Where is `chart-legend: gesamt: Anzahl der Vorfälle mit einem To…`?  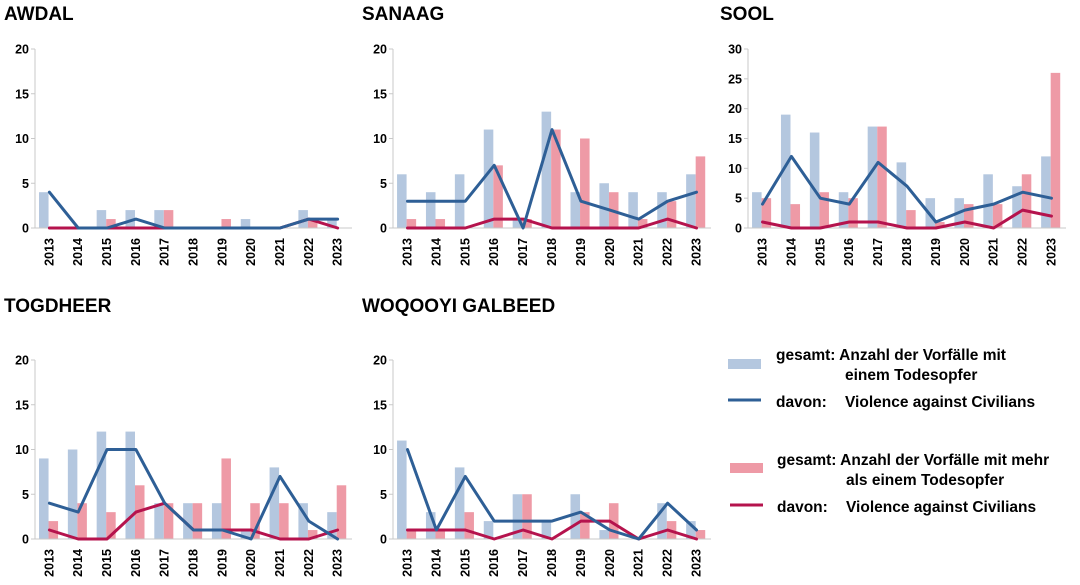 chart-legend: gesamt: Anzahl der Vorfälle mit einem To… is located at coordinates (888, 431).